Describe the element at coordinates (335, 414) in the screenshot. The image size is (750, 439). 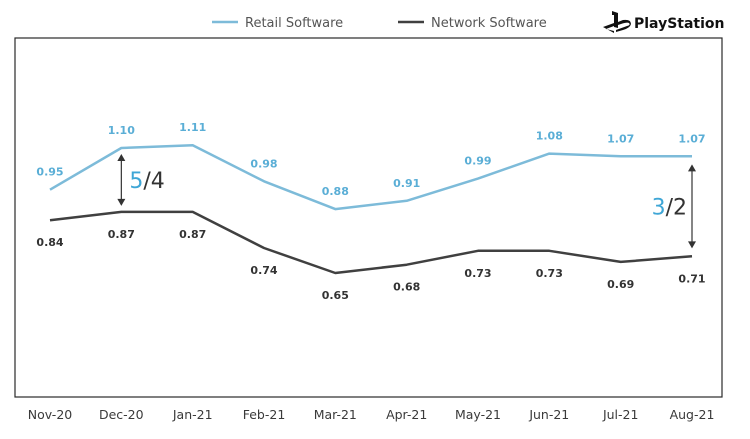
I see `x-tick-label-mar-21: Mar-21` at that location.